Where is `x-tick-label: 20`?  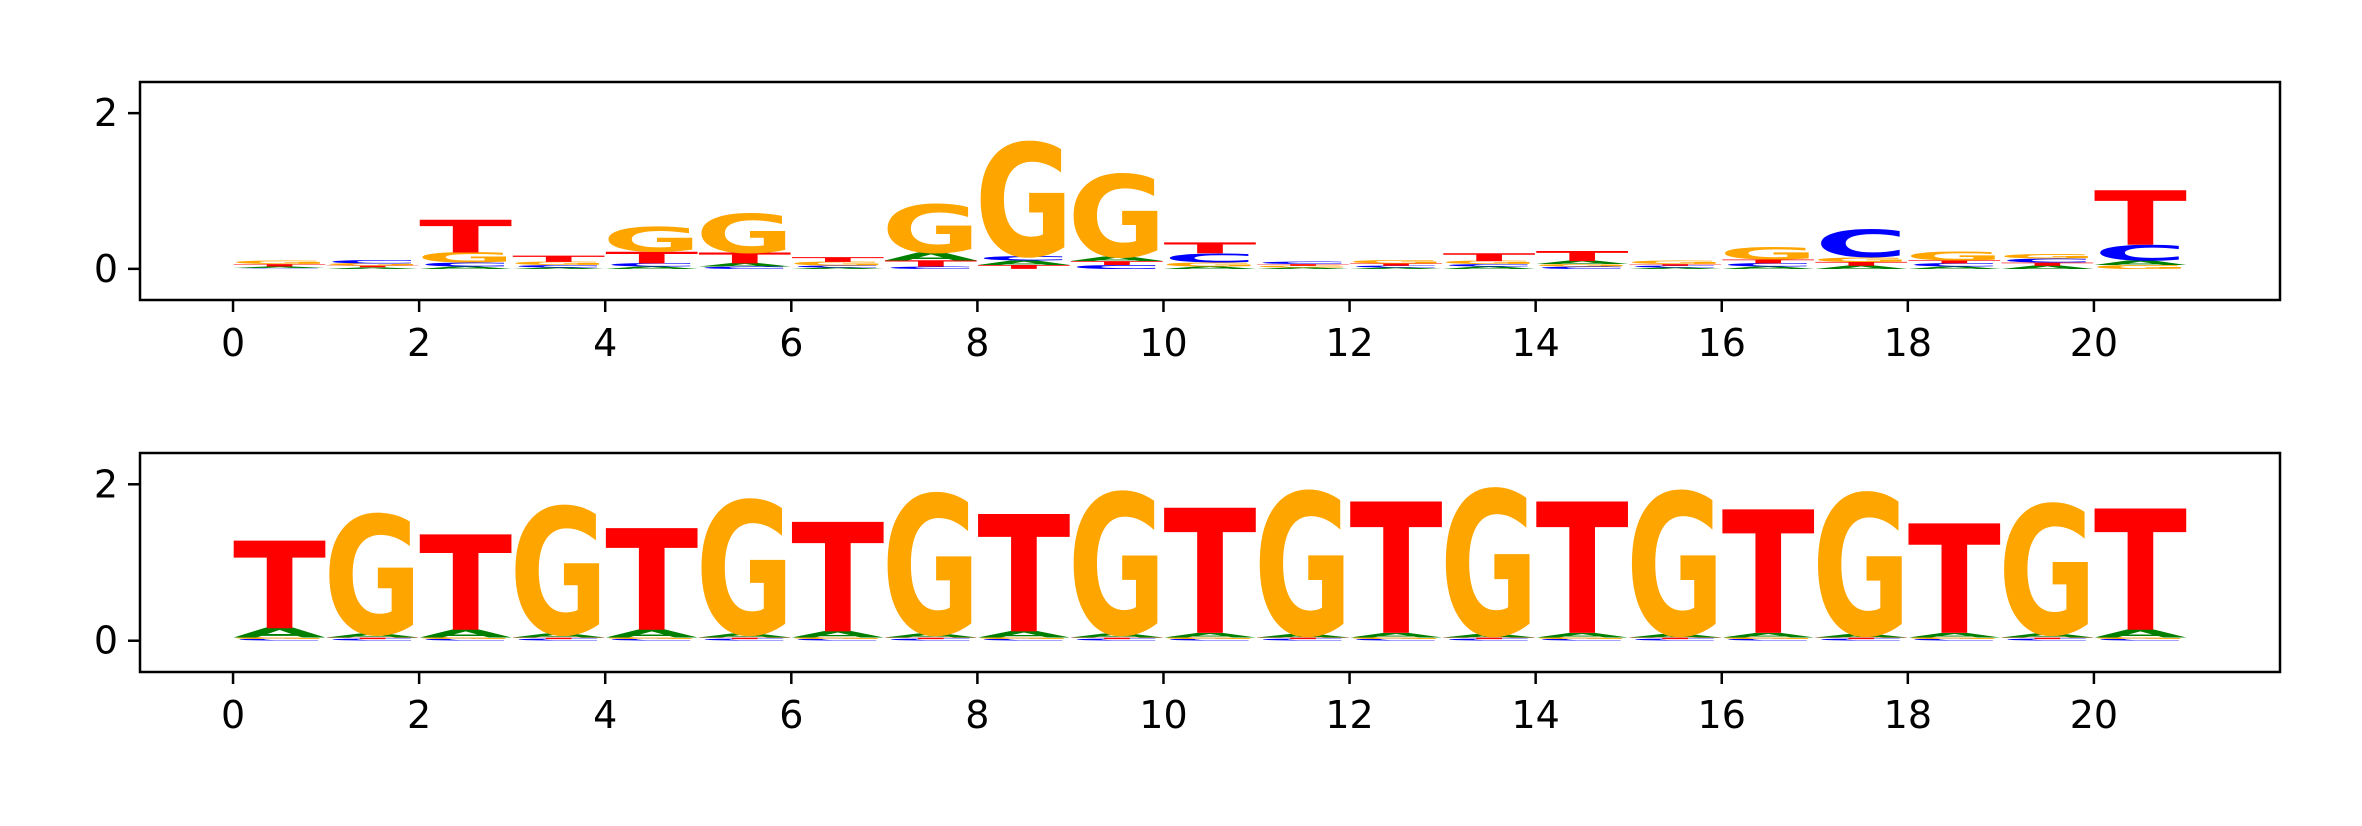 x-tick-label: 20 is located at coordinates (2094, 715).